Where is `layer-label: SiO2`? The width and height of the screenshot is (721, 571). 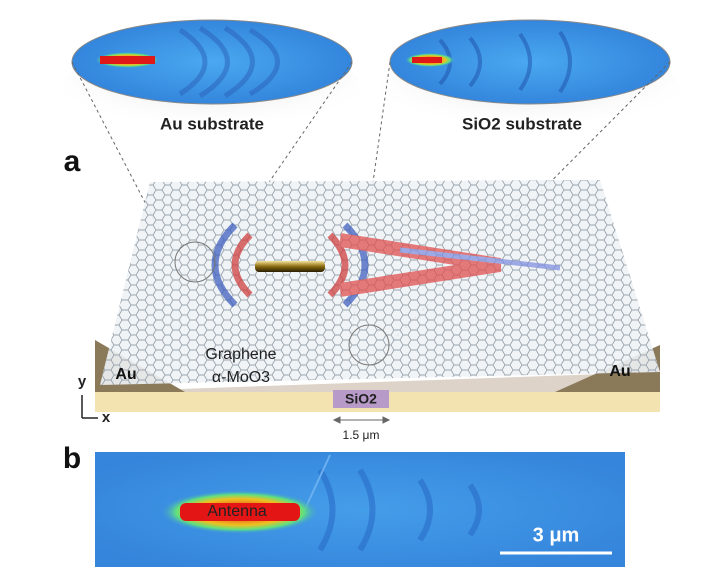
layer-label: SiO2 is located at coordinates (361, 399).